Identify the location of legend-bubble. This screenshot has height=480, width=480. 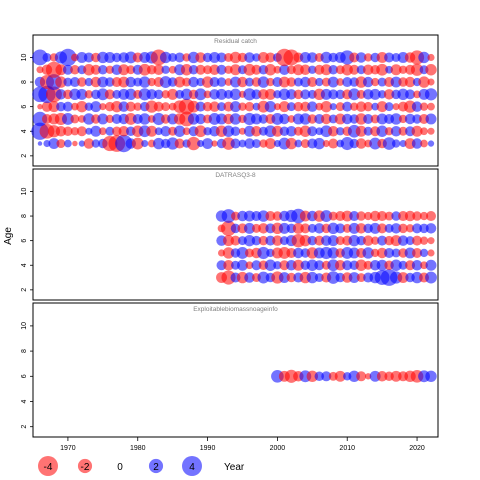
(192, 466).